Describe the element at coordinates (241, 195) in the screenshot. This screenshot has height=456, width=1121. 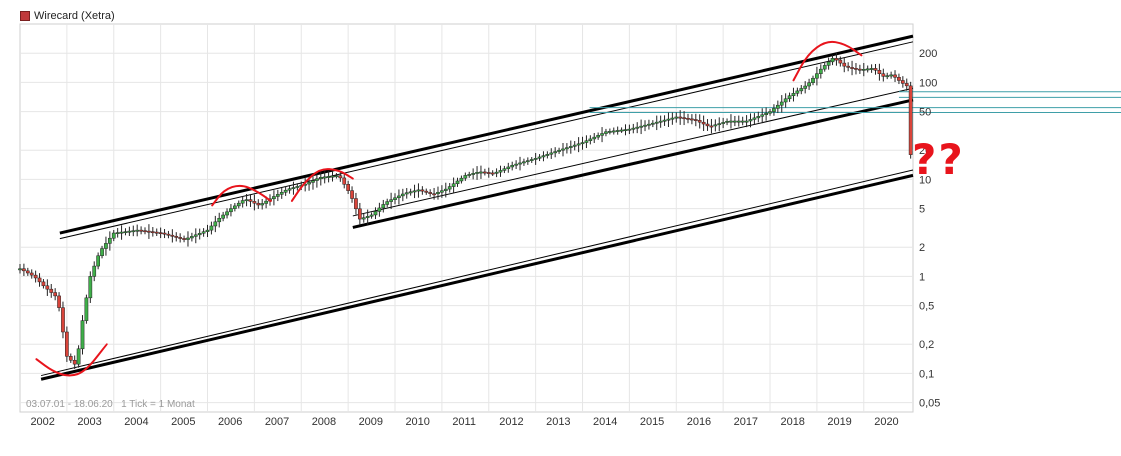
I see `top-2006` at that location.